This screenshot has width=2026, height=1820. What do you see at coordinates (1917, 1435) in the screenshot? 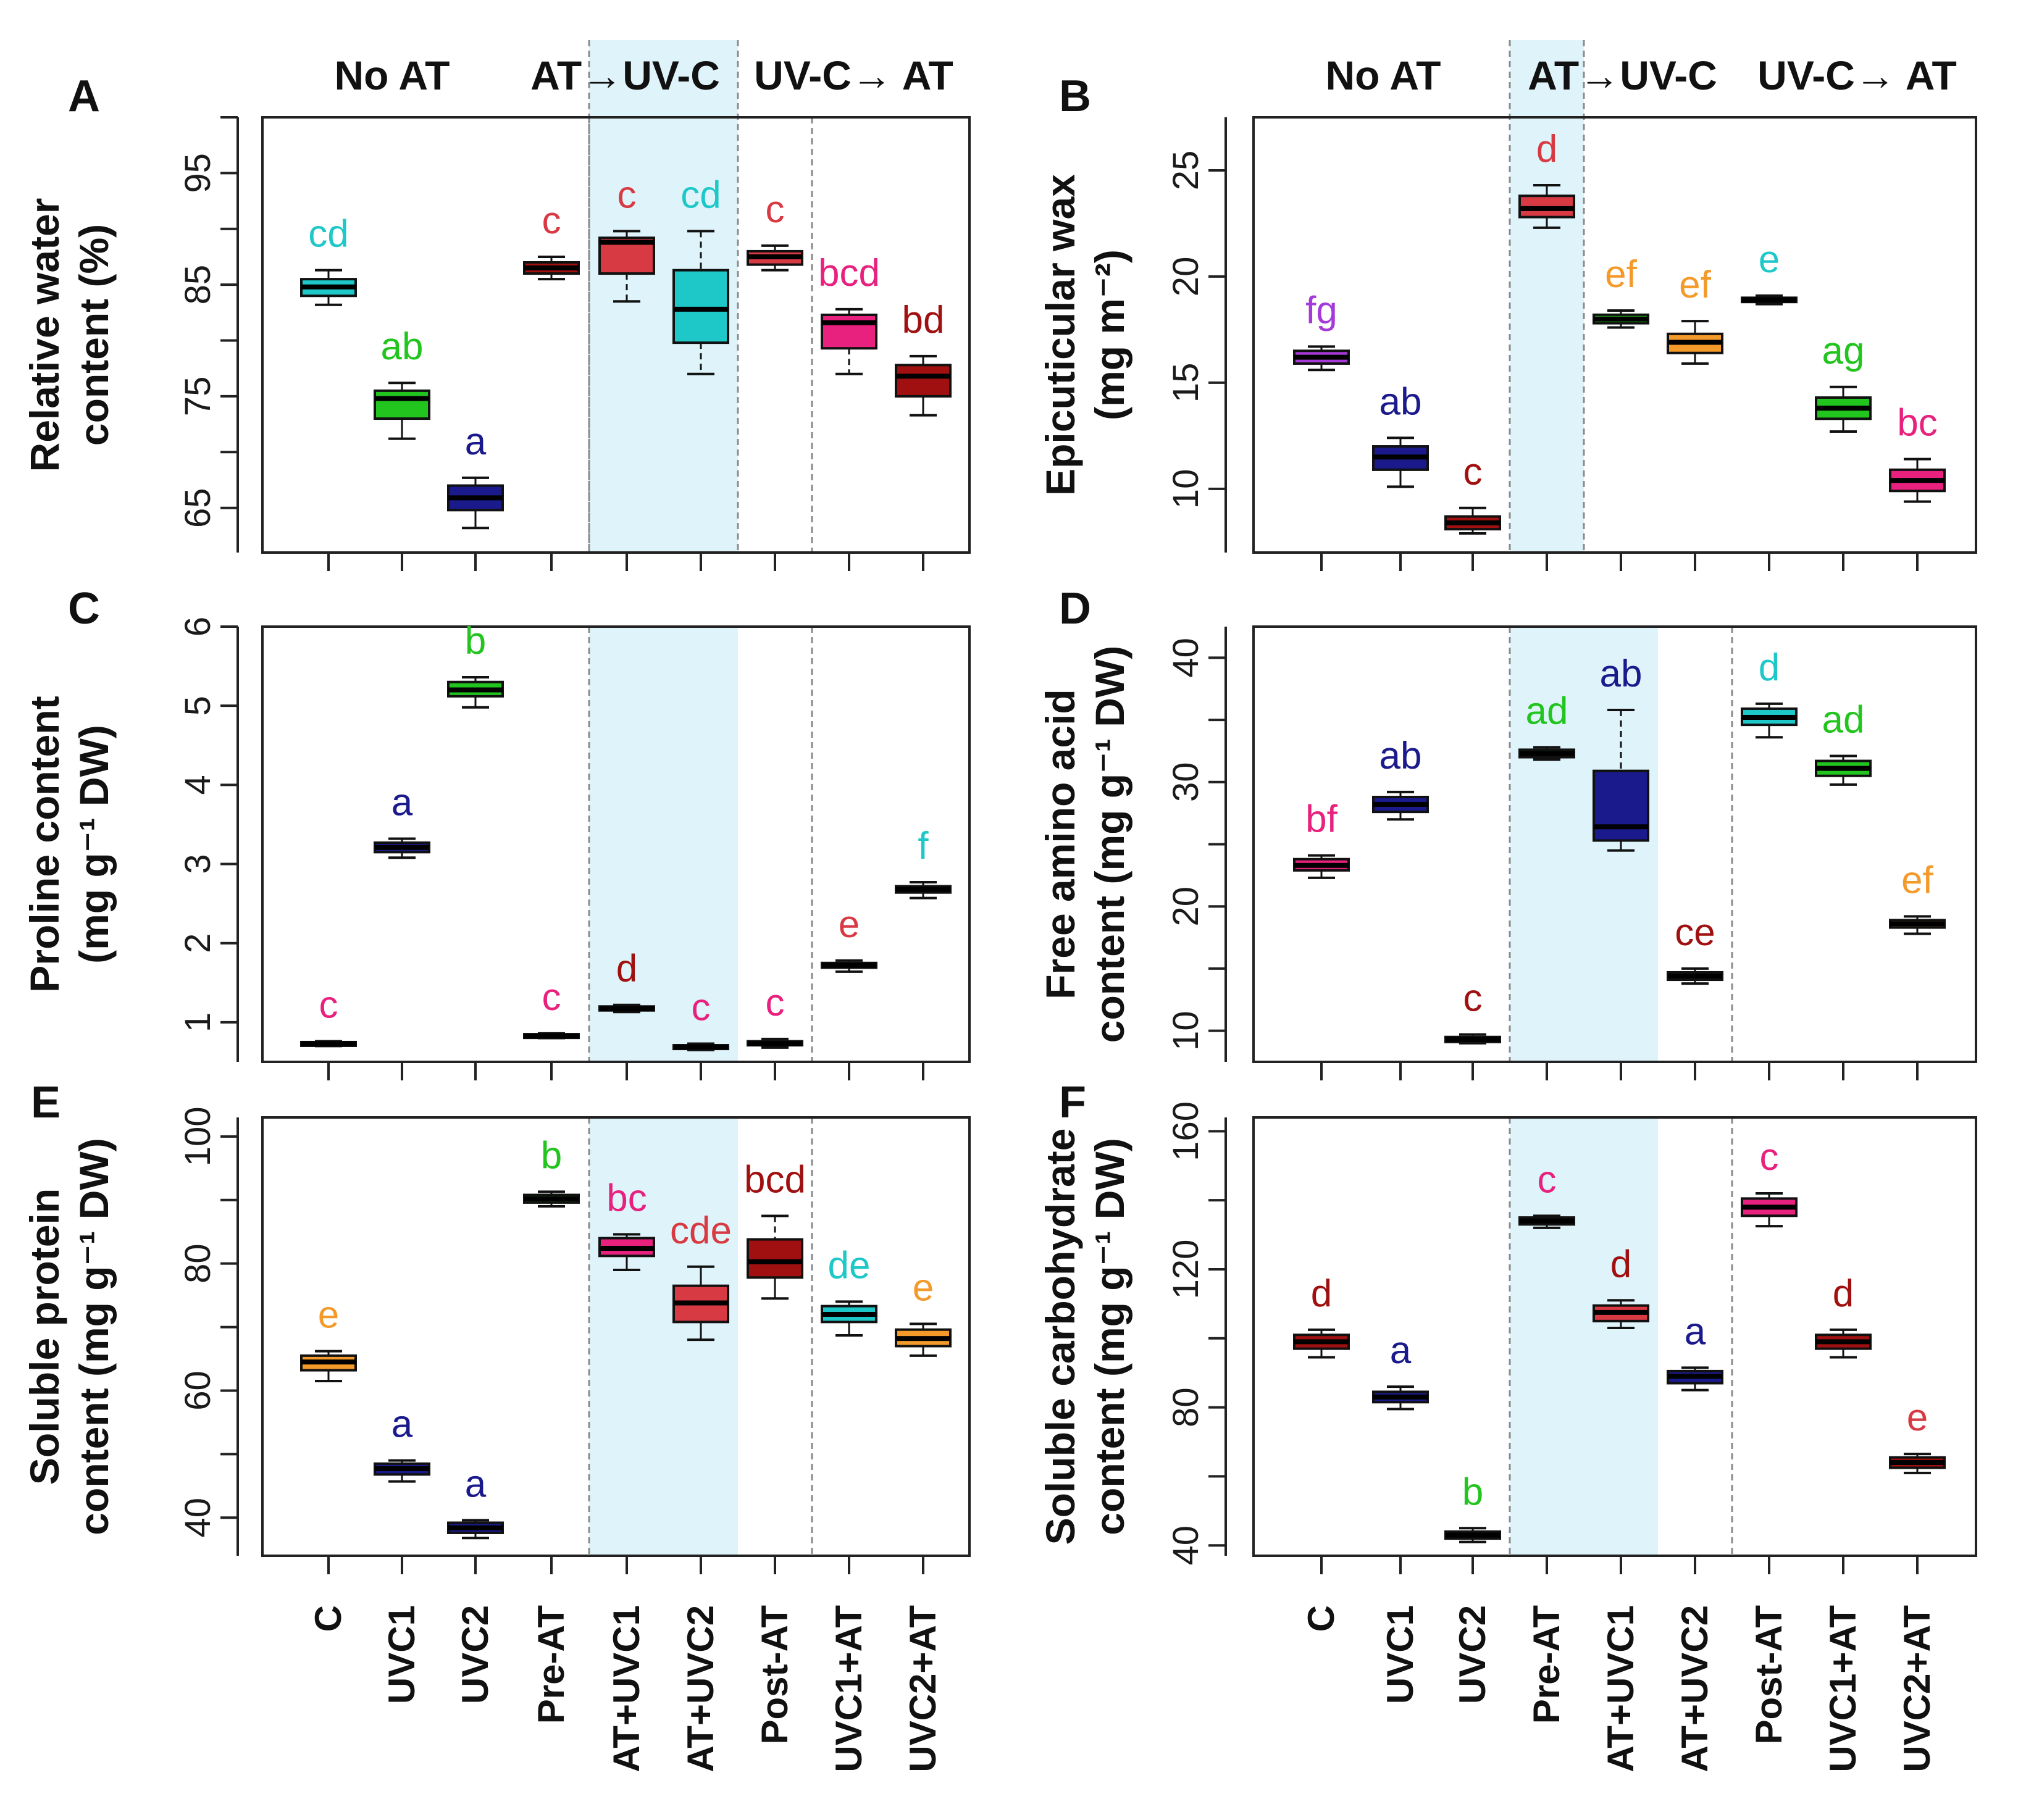
I see `box-UVC2+AT: e` at bounding box center [1917, 1435].